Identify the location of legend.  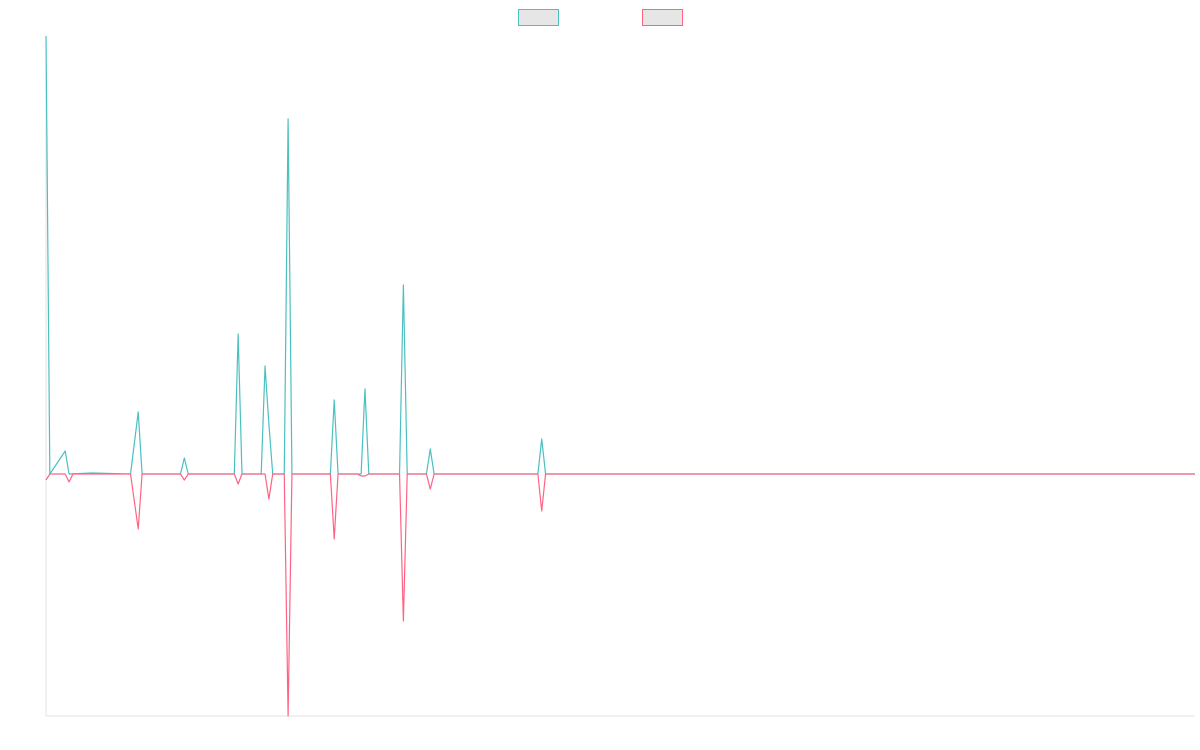
(600, 17).